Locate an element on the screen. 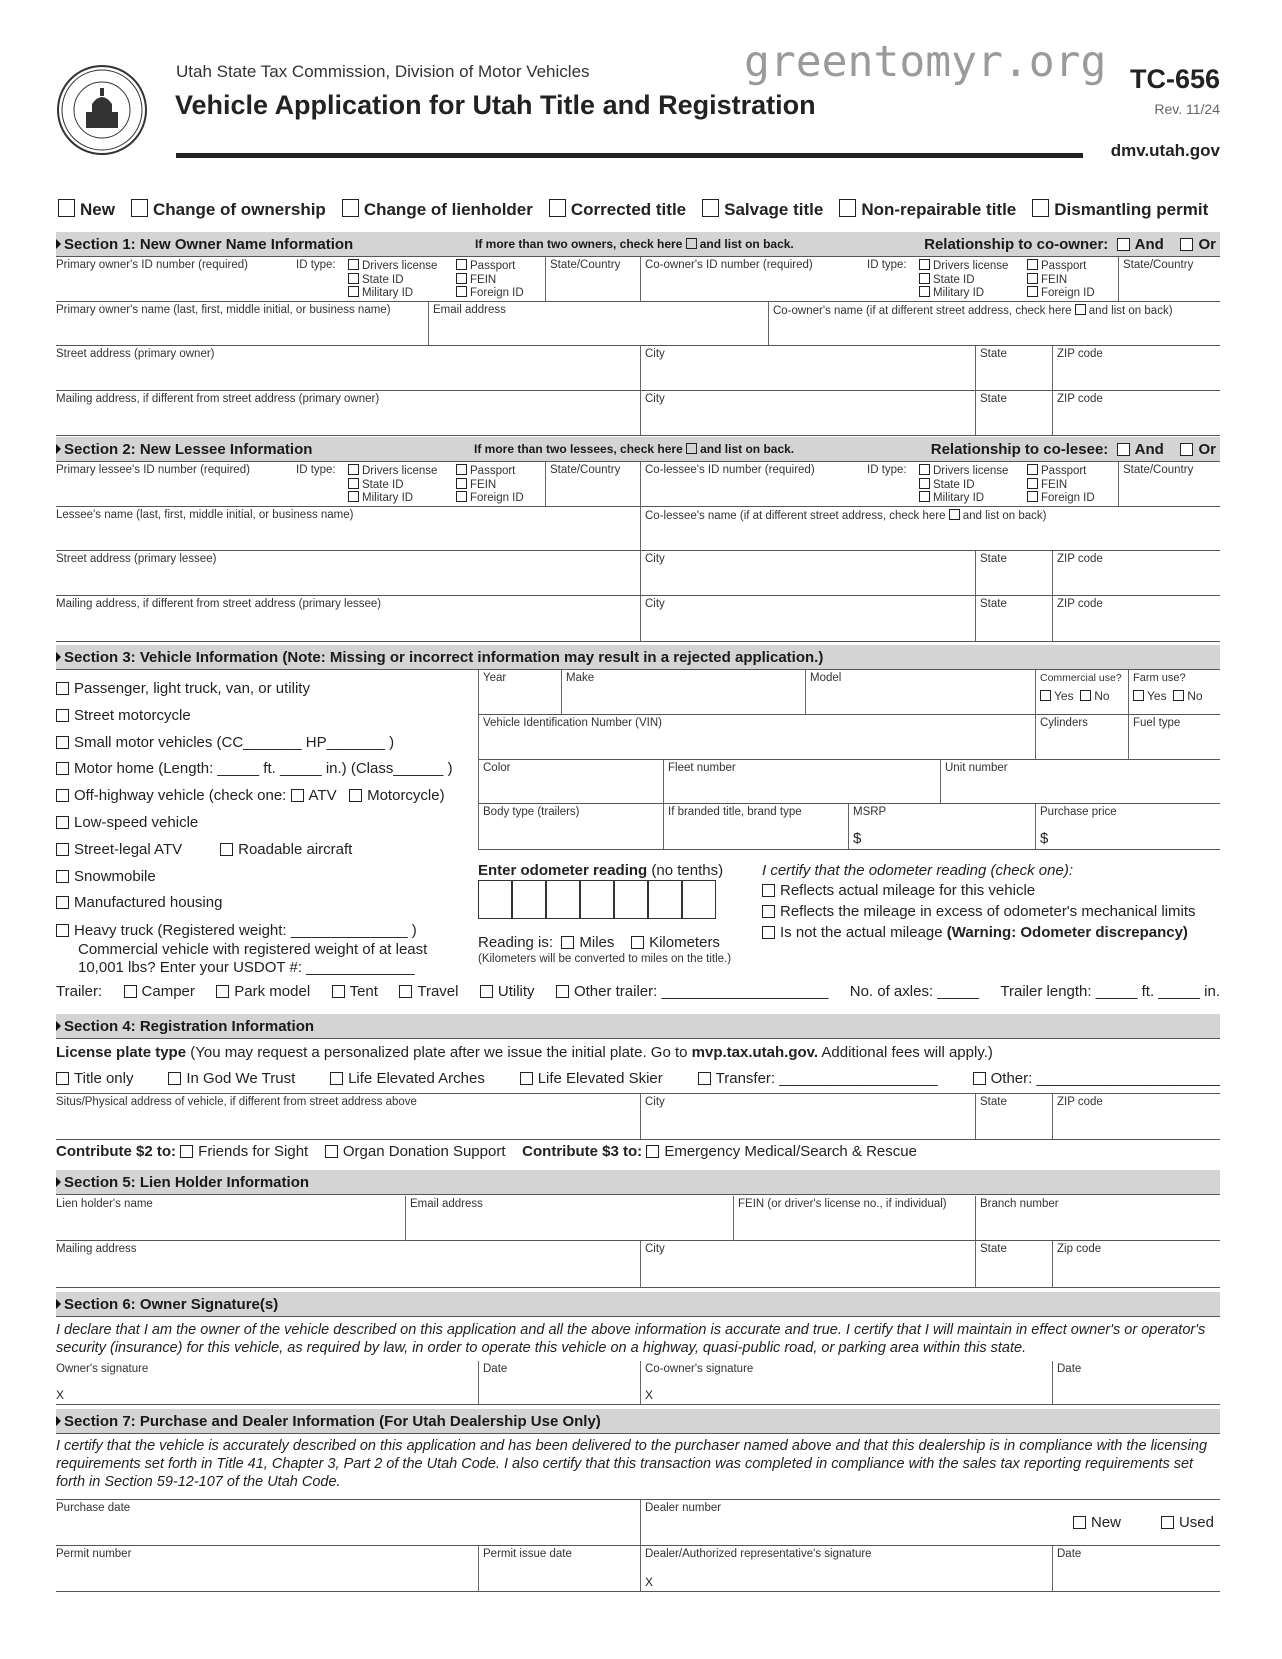  and-checkbox is located at coordinates (1123, 449).